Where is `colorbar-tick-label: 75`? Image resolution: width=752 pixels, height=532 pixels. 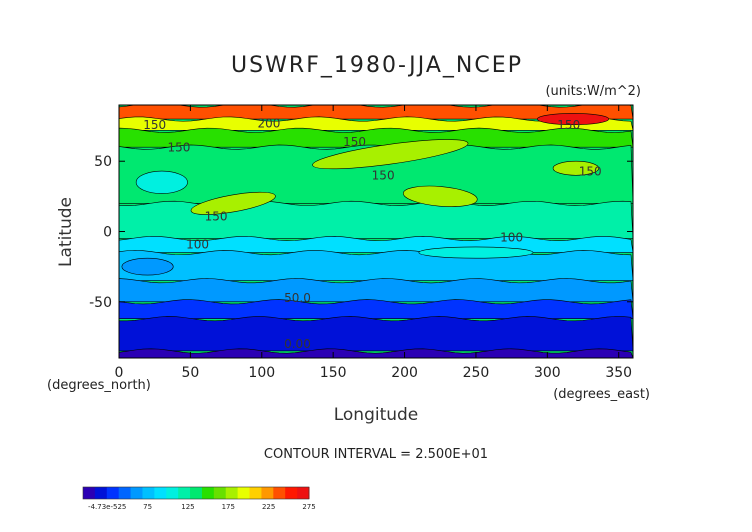
colorbar-tick-label: 75 is located at coordinates (147, 507).